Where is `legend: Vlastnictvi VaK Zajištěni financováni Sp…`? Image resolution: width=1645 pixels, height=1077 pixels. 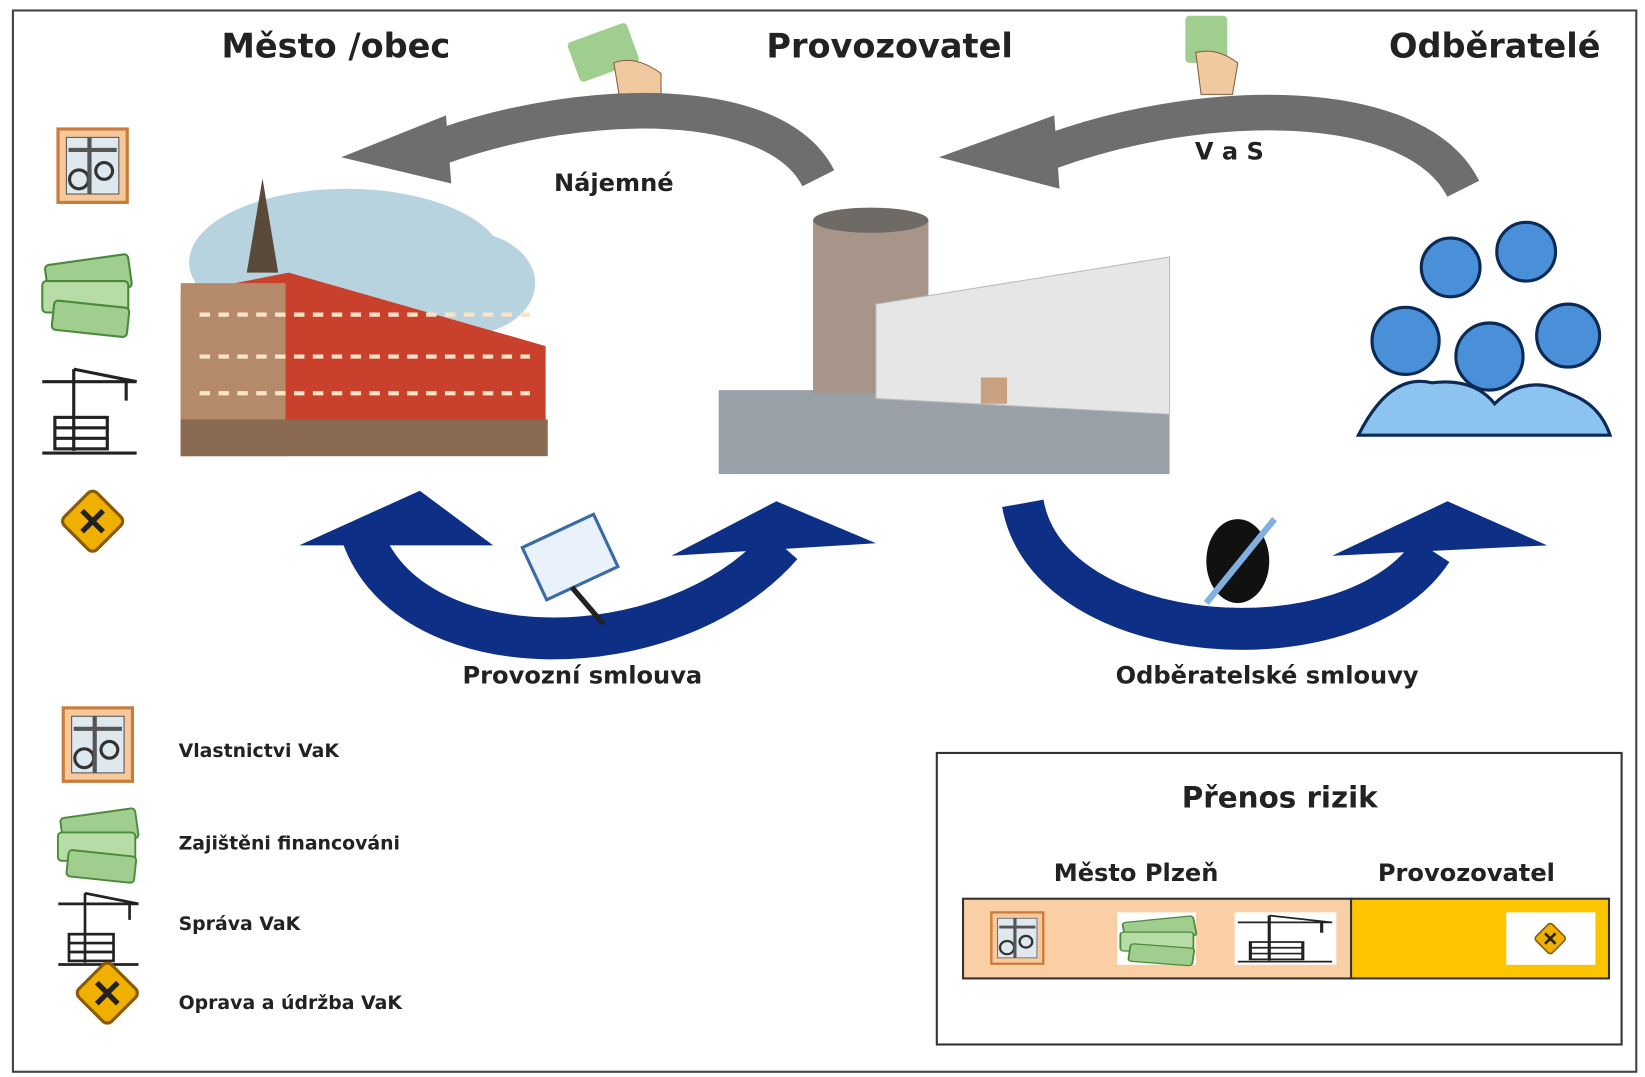 legend: Vlastnictvi VaK Zajištěni financováni Sp… is located at coordinates (230, 867).